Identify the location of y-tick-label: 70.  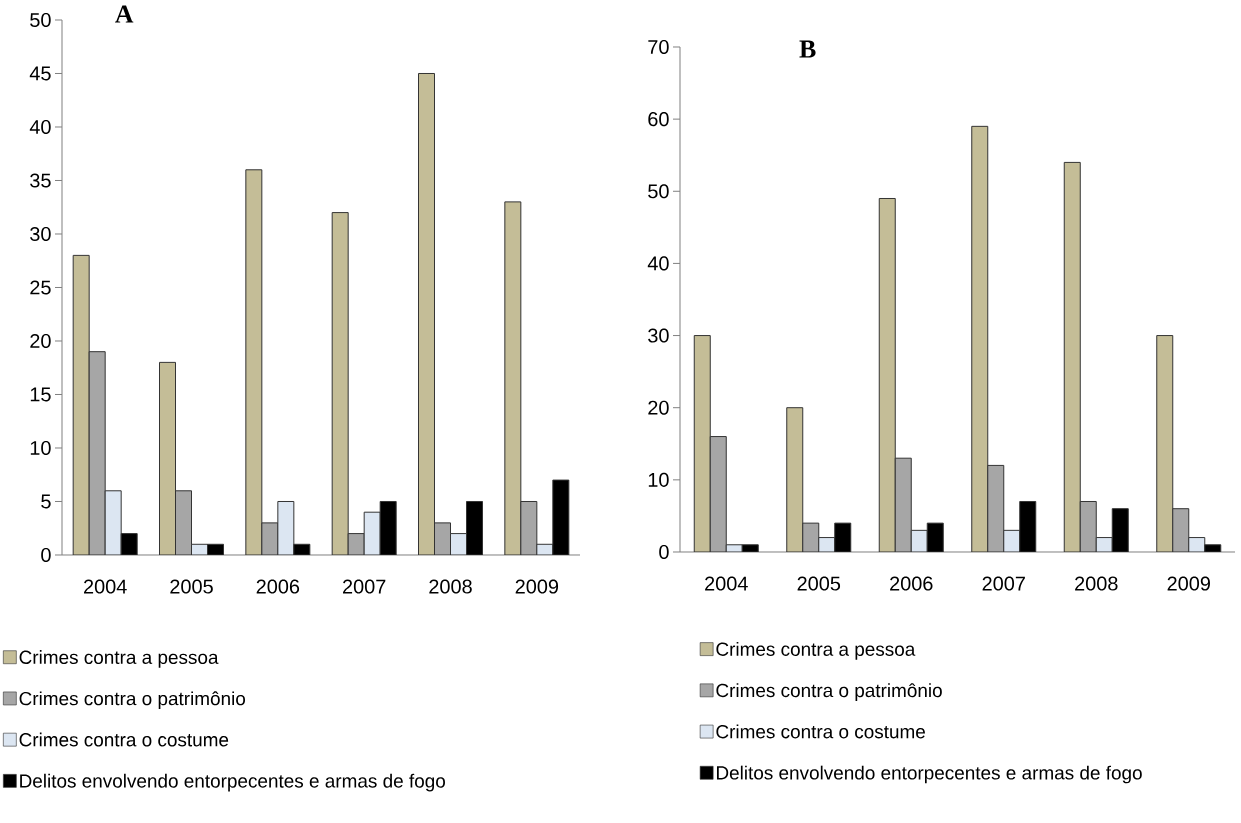
(658, 47).